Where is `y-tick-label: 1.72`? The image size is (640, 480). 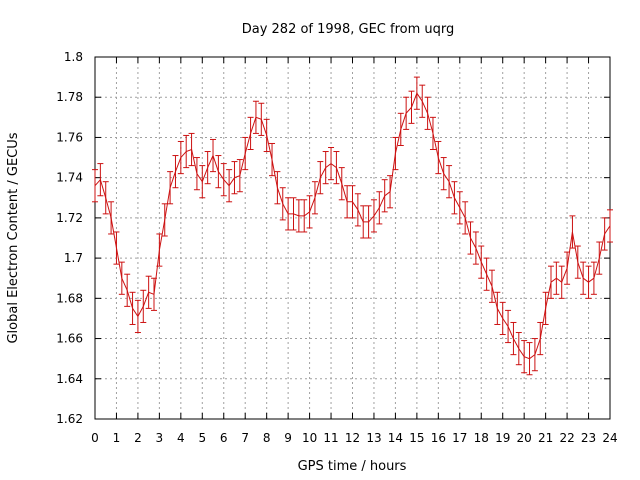 y-tick-label: 1.72 is located at coordinates (69, 218).